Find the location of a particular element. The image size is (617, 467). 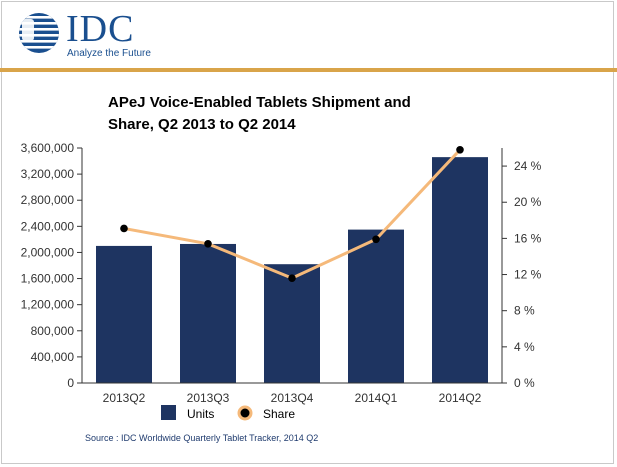

share-point-2014Q1 is located at coordinates (376, 239).